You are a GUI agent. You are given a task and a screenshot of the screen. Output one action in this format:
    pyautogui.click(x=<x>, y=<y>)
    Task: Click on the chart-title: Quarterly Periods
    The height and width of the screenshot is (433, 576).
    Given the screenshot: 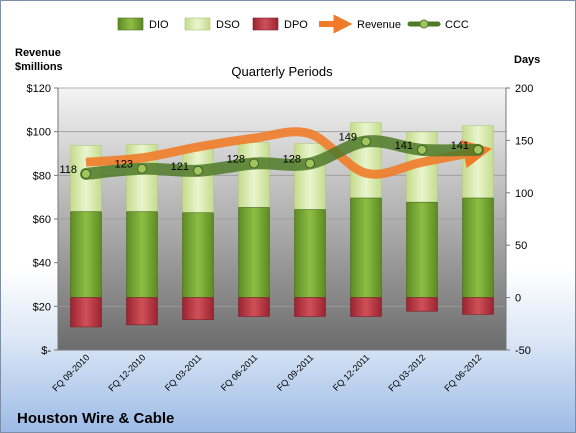 What is the action you would take?
    pyautogui.click(x=282, y=71)
    